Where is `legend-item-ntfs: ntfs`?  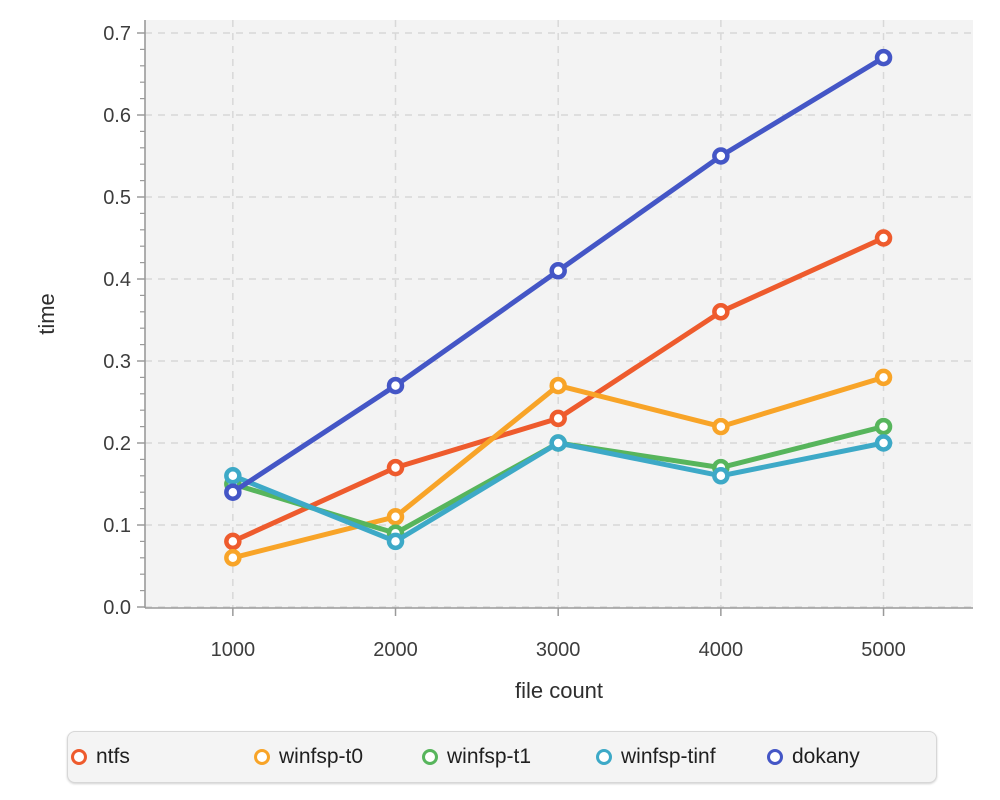
legend-item-ntfs: ntfs is located at coordinates (100, 757).